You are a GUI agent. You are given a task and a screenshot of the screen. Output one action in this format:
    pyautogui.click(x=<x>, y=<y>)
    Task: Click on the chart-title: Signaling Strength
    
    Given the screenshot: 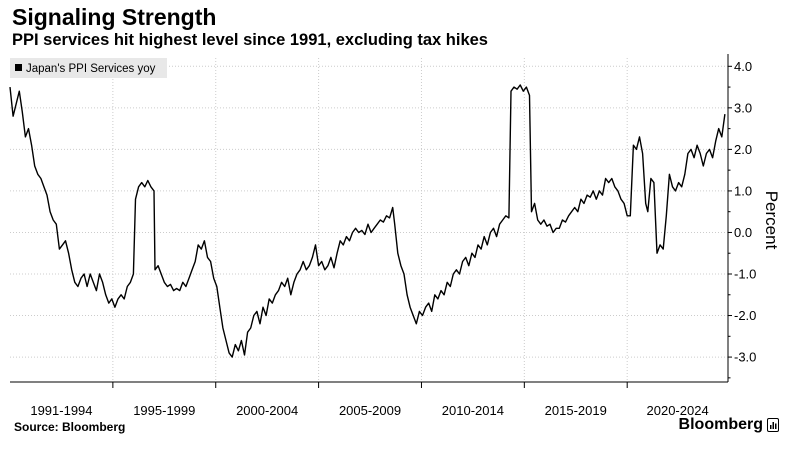 What is the action you would take?
    pyautogui.click(x=114, y=17)
    